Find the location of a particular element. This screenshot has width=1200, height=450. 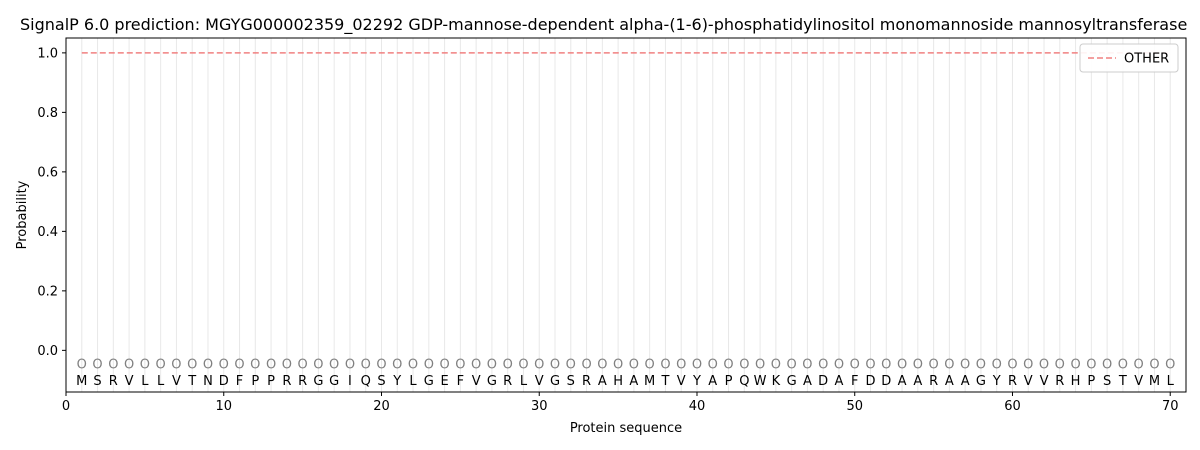

x-tick-label: 10 is located at coordinates (223, 406).